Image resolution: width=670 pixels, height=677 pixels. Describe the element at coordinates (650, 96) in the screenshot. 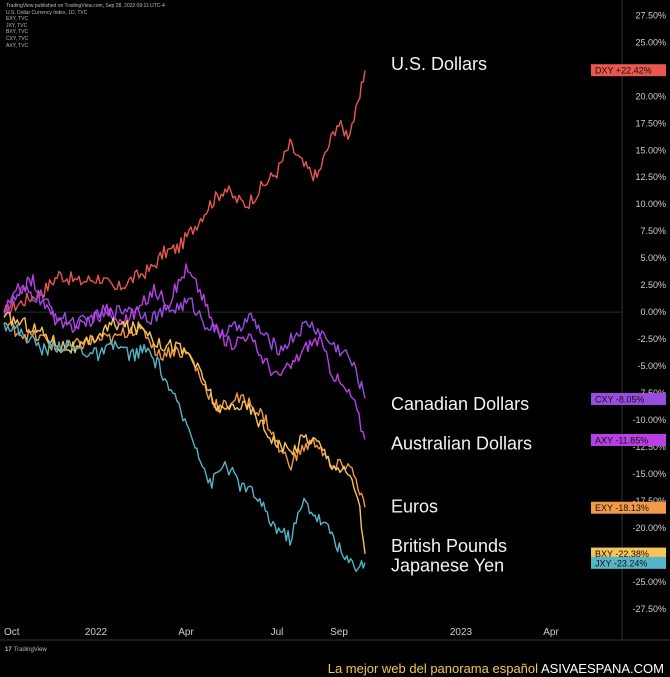

I see `y-tick-label: 20.00%` at that location.